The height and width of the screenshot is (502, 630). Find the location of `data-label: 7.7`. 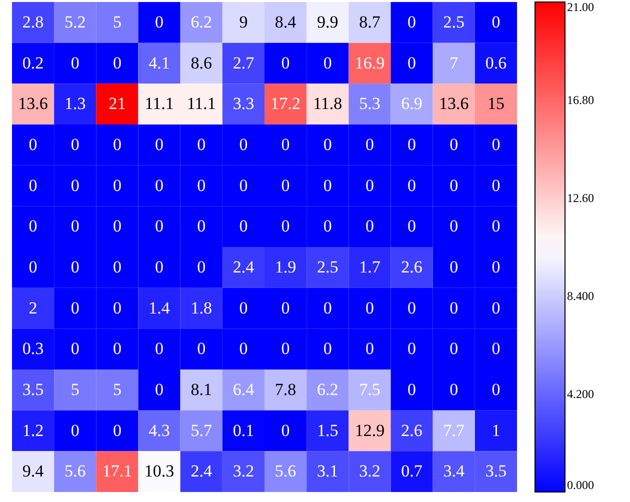

data-label: 7.7 is located at coordinates (454, 430).